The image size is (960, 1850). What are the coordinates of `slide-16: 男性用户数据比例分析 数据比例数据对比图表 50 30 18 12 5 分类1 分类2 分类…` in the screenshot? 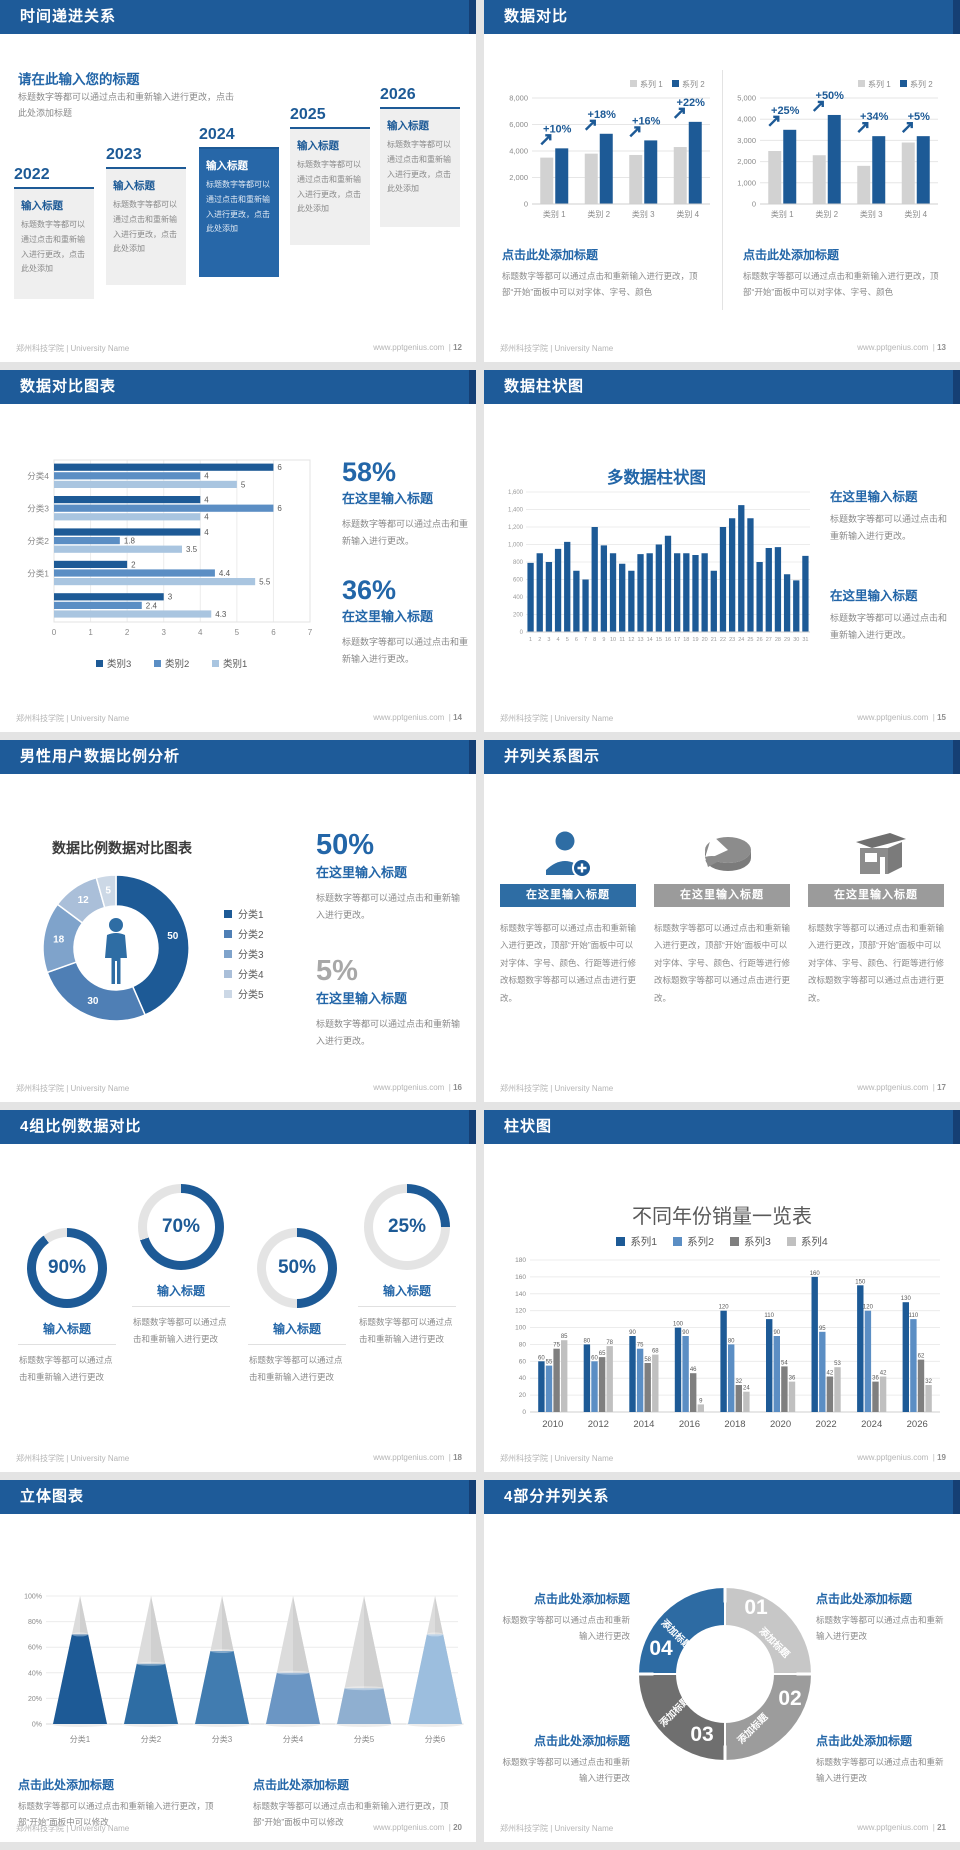 It's located at (238, 921).